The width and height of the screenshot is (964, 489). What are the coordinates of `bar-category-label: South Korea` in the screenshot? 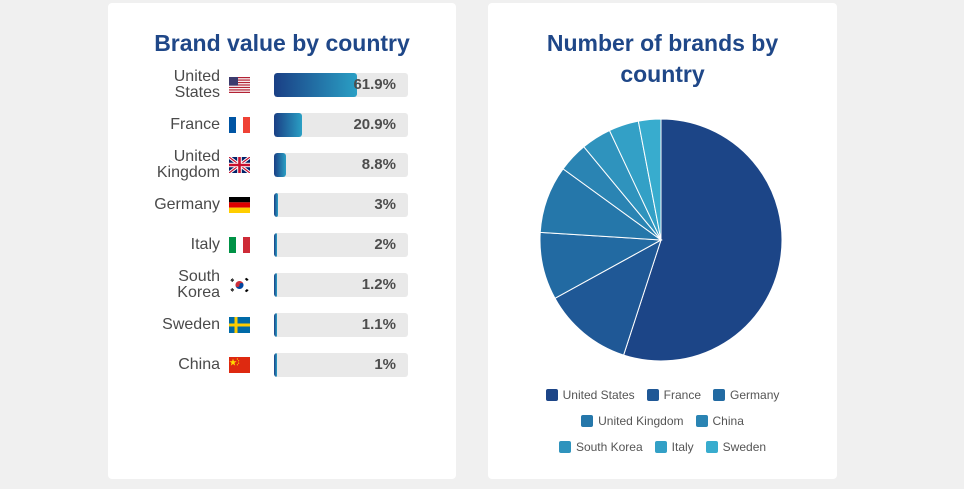 It's located at (198, 284).